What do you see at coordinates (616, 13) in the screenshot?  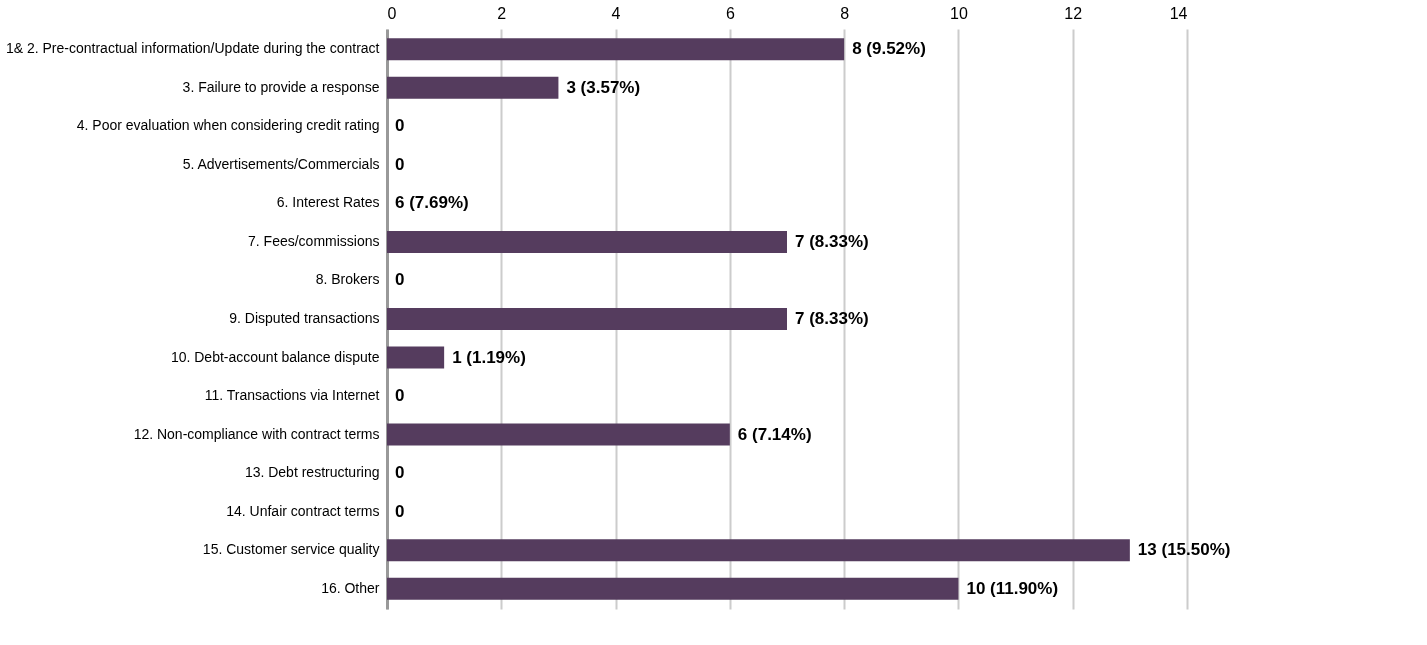 I see `x-tick-label: 4` at bounding box center [616, 13].